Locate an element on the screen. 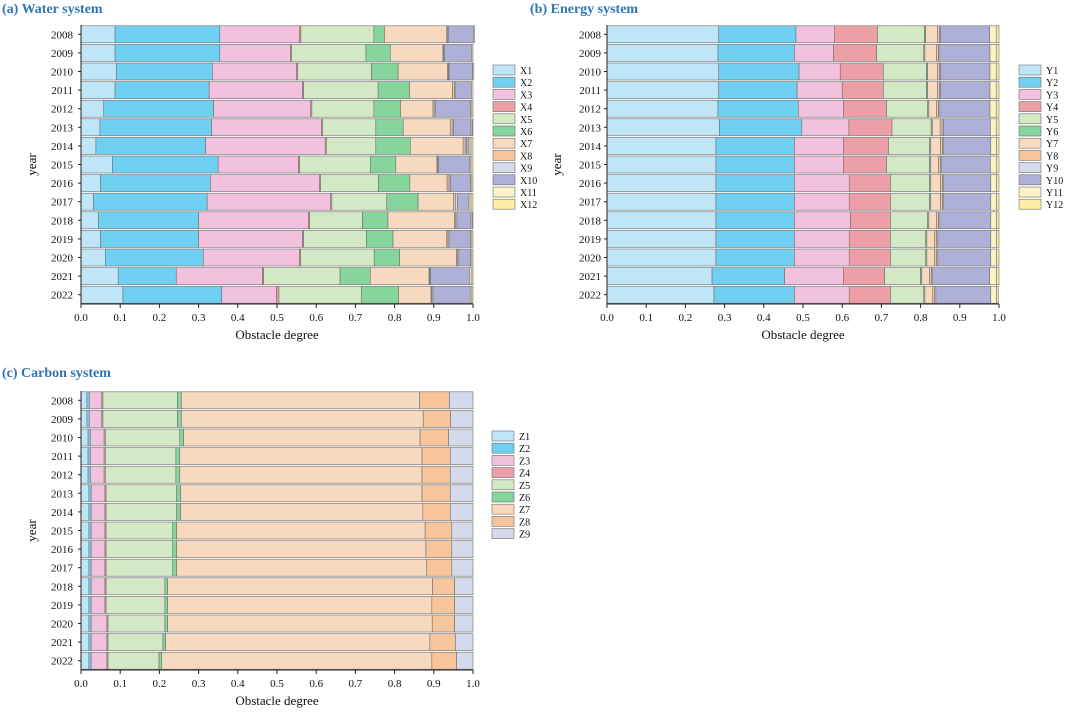 Image resolution: width=1065 pixels, height=712 pixels. bar-segment-Z1-2018 is located at coordinates (85, 586).